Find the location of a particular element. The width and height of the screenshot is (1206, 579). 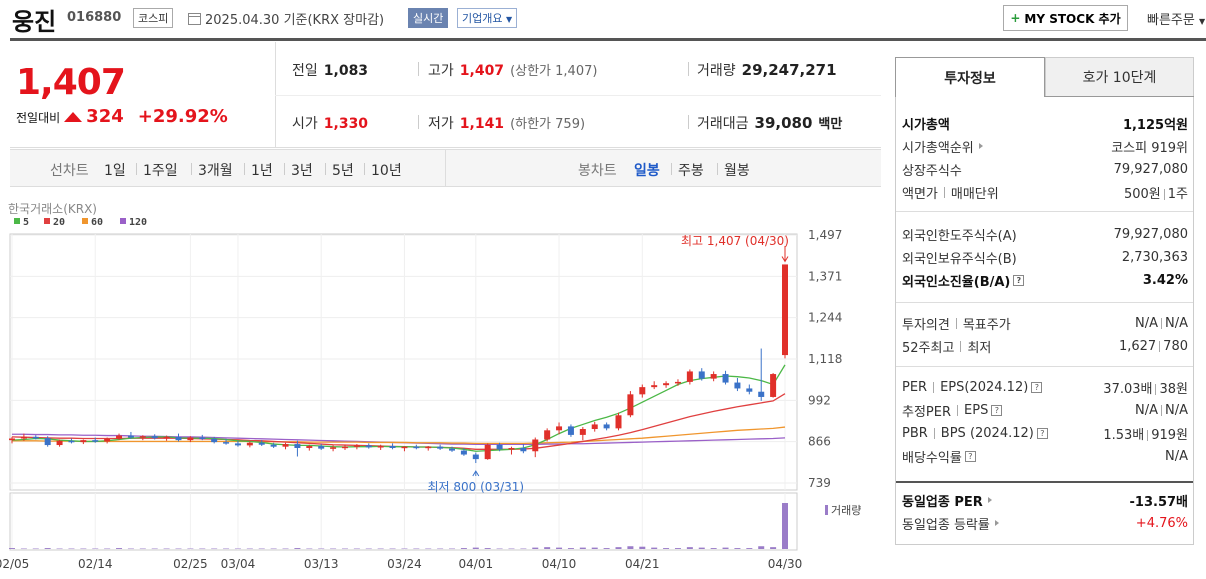

add-mystock-button: + MY STOCK 추가 is located at coordinates (1065, 18).